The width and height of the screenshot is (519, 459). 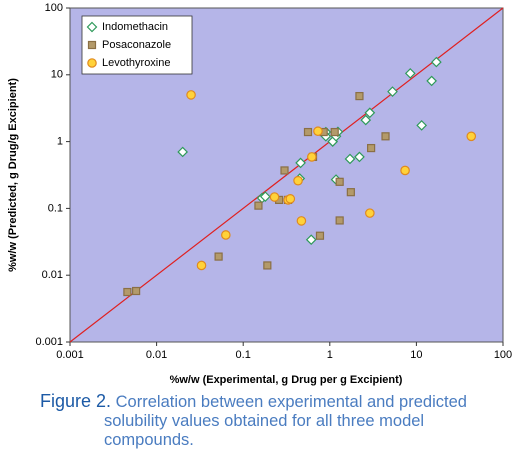 I want to click on x-tick-label: 0.01, so click(x=156, y=355).